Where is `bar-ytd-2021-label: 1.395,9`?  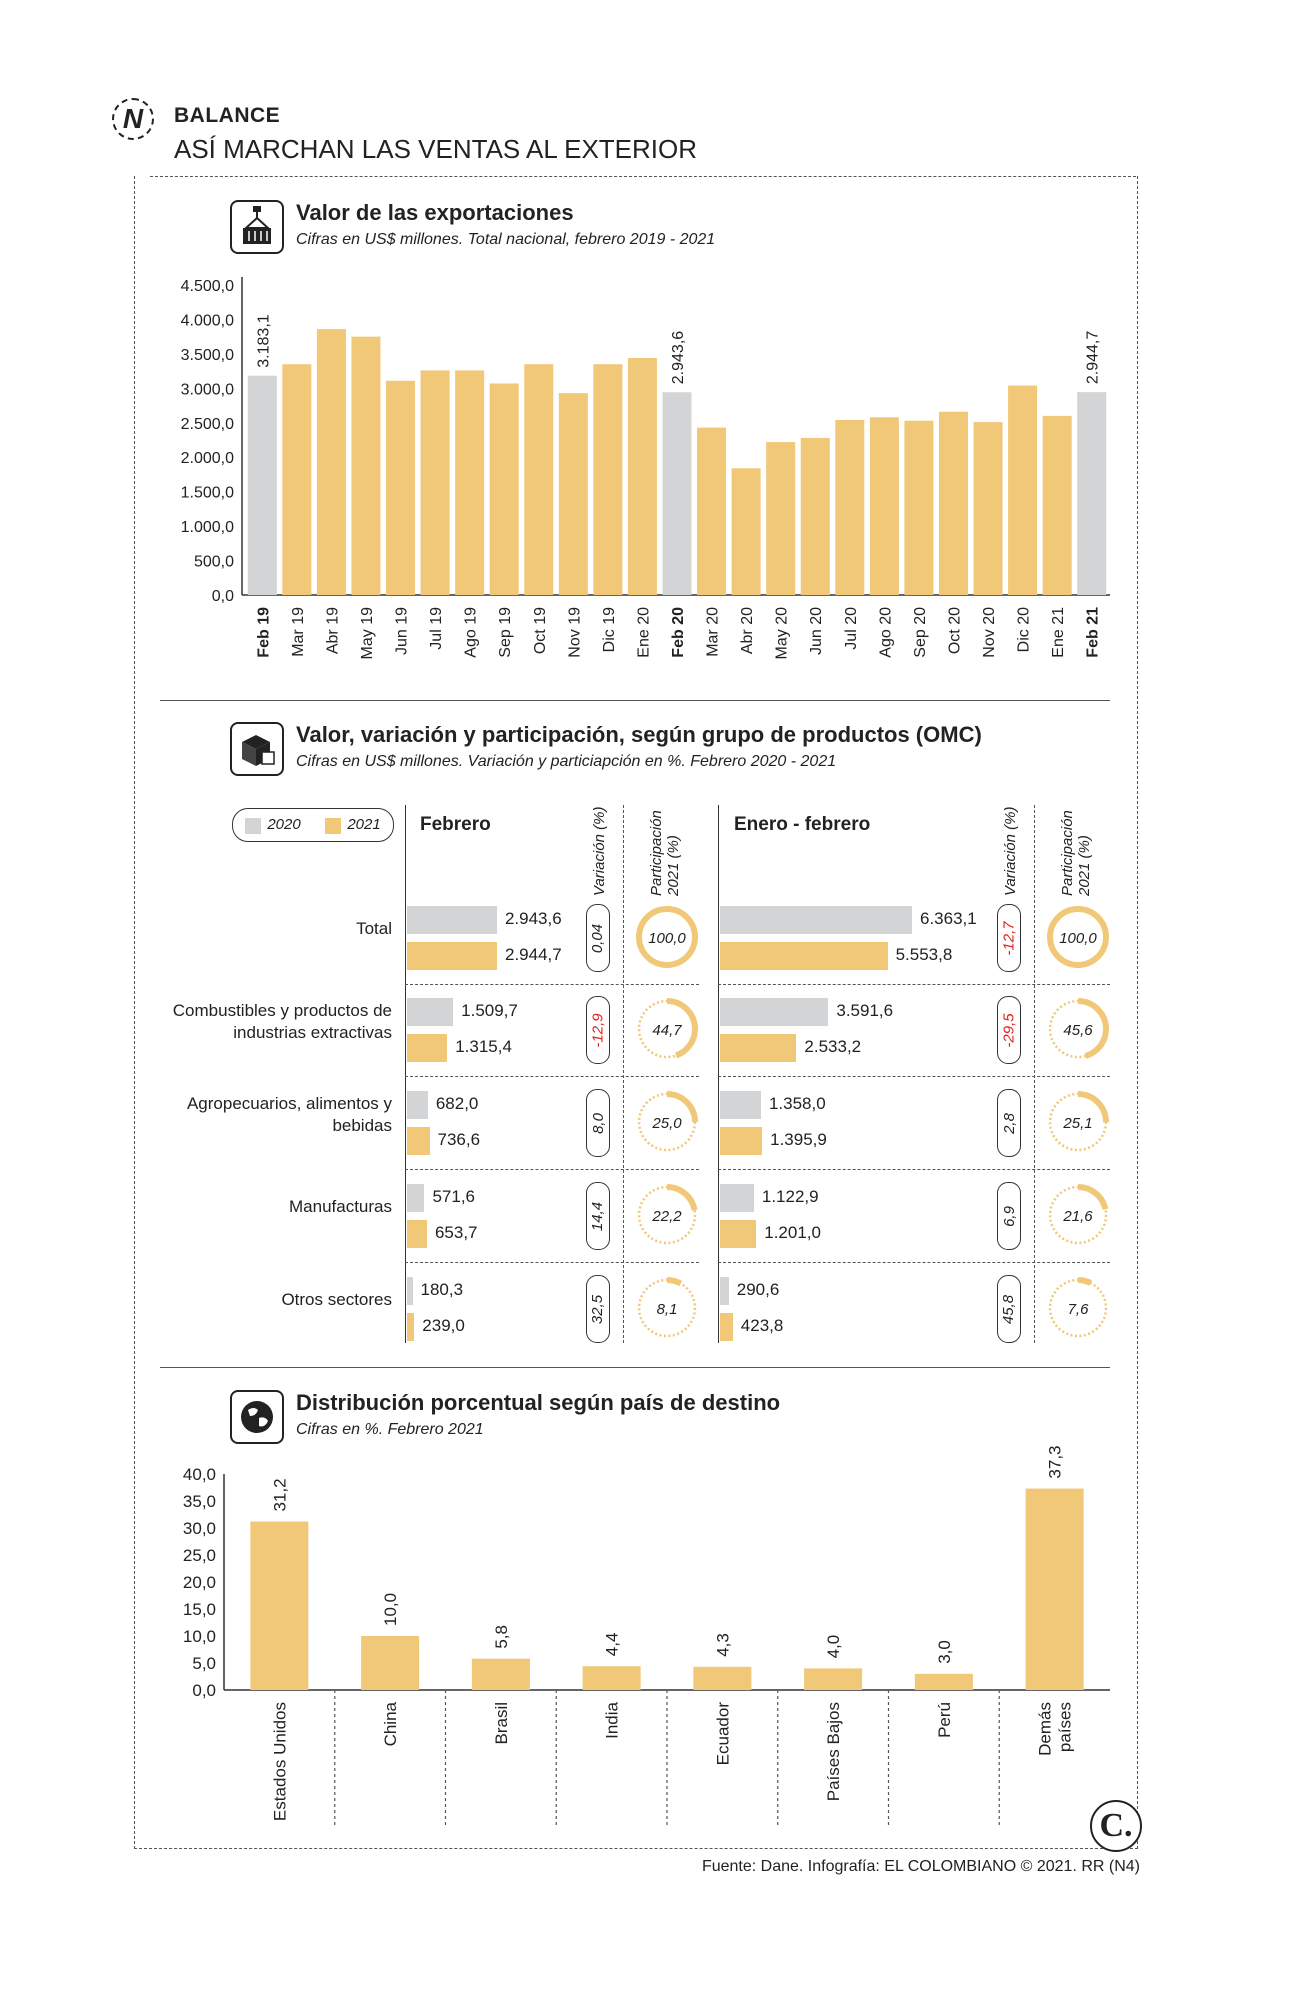
bar-ytd-2021-label: 1.395,9 is located at coordinates (798, 1139).